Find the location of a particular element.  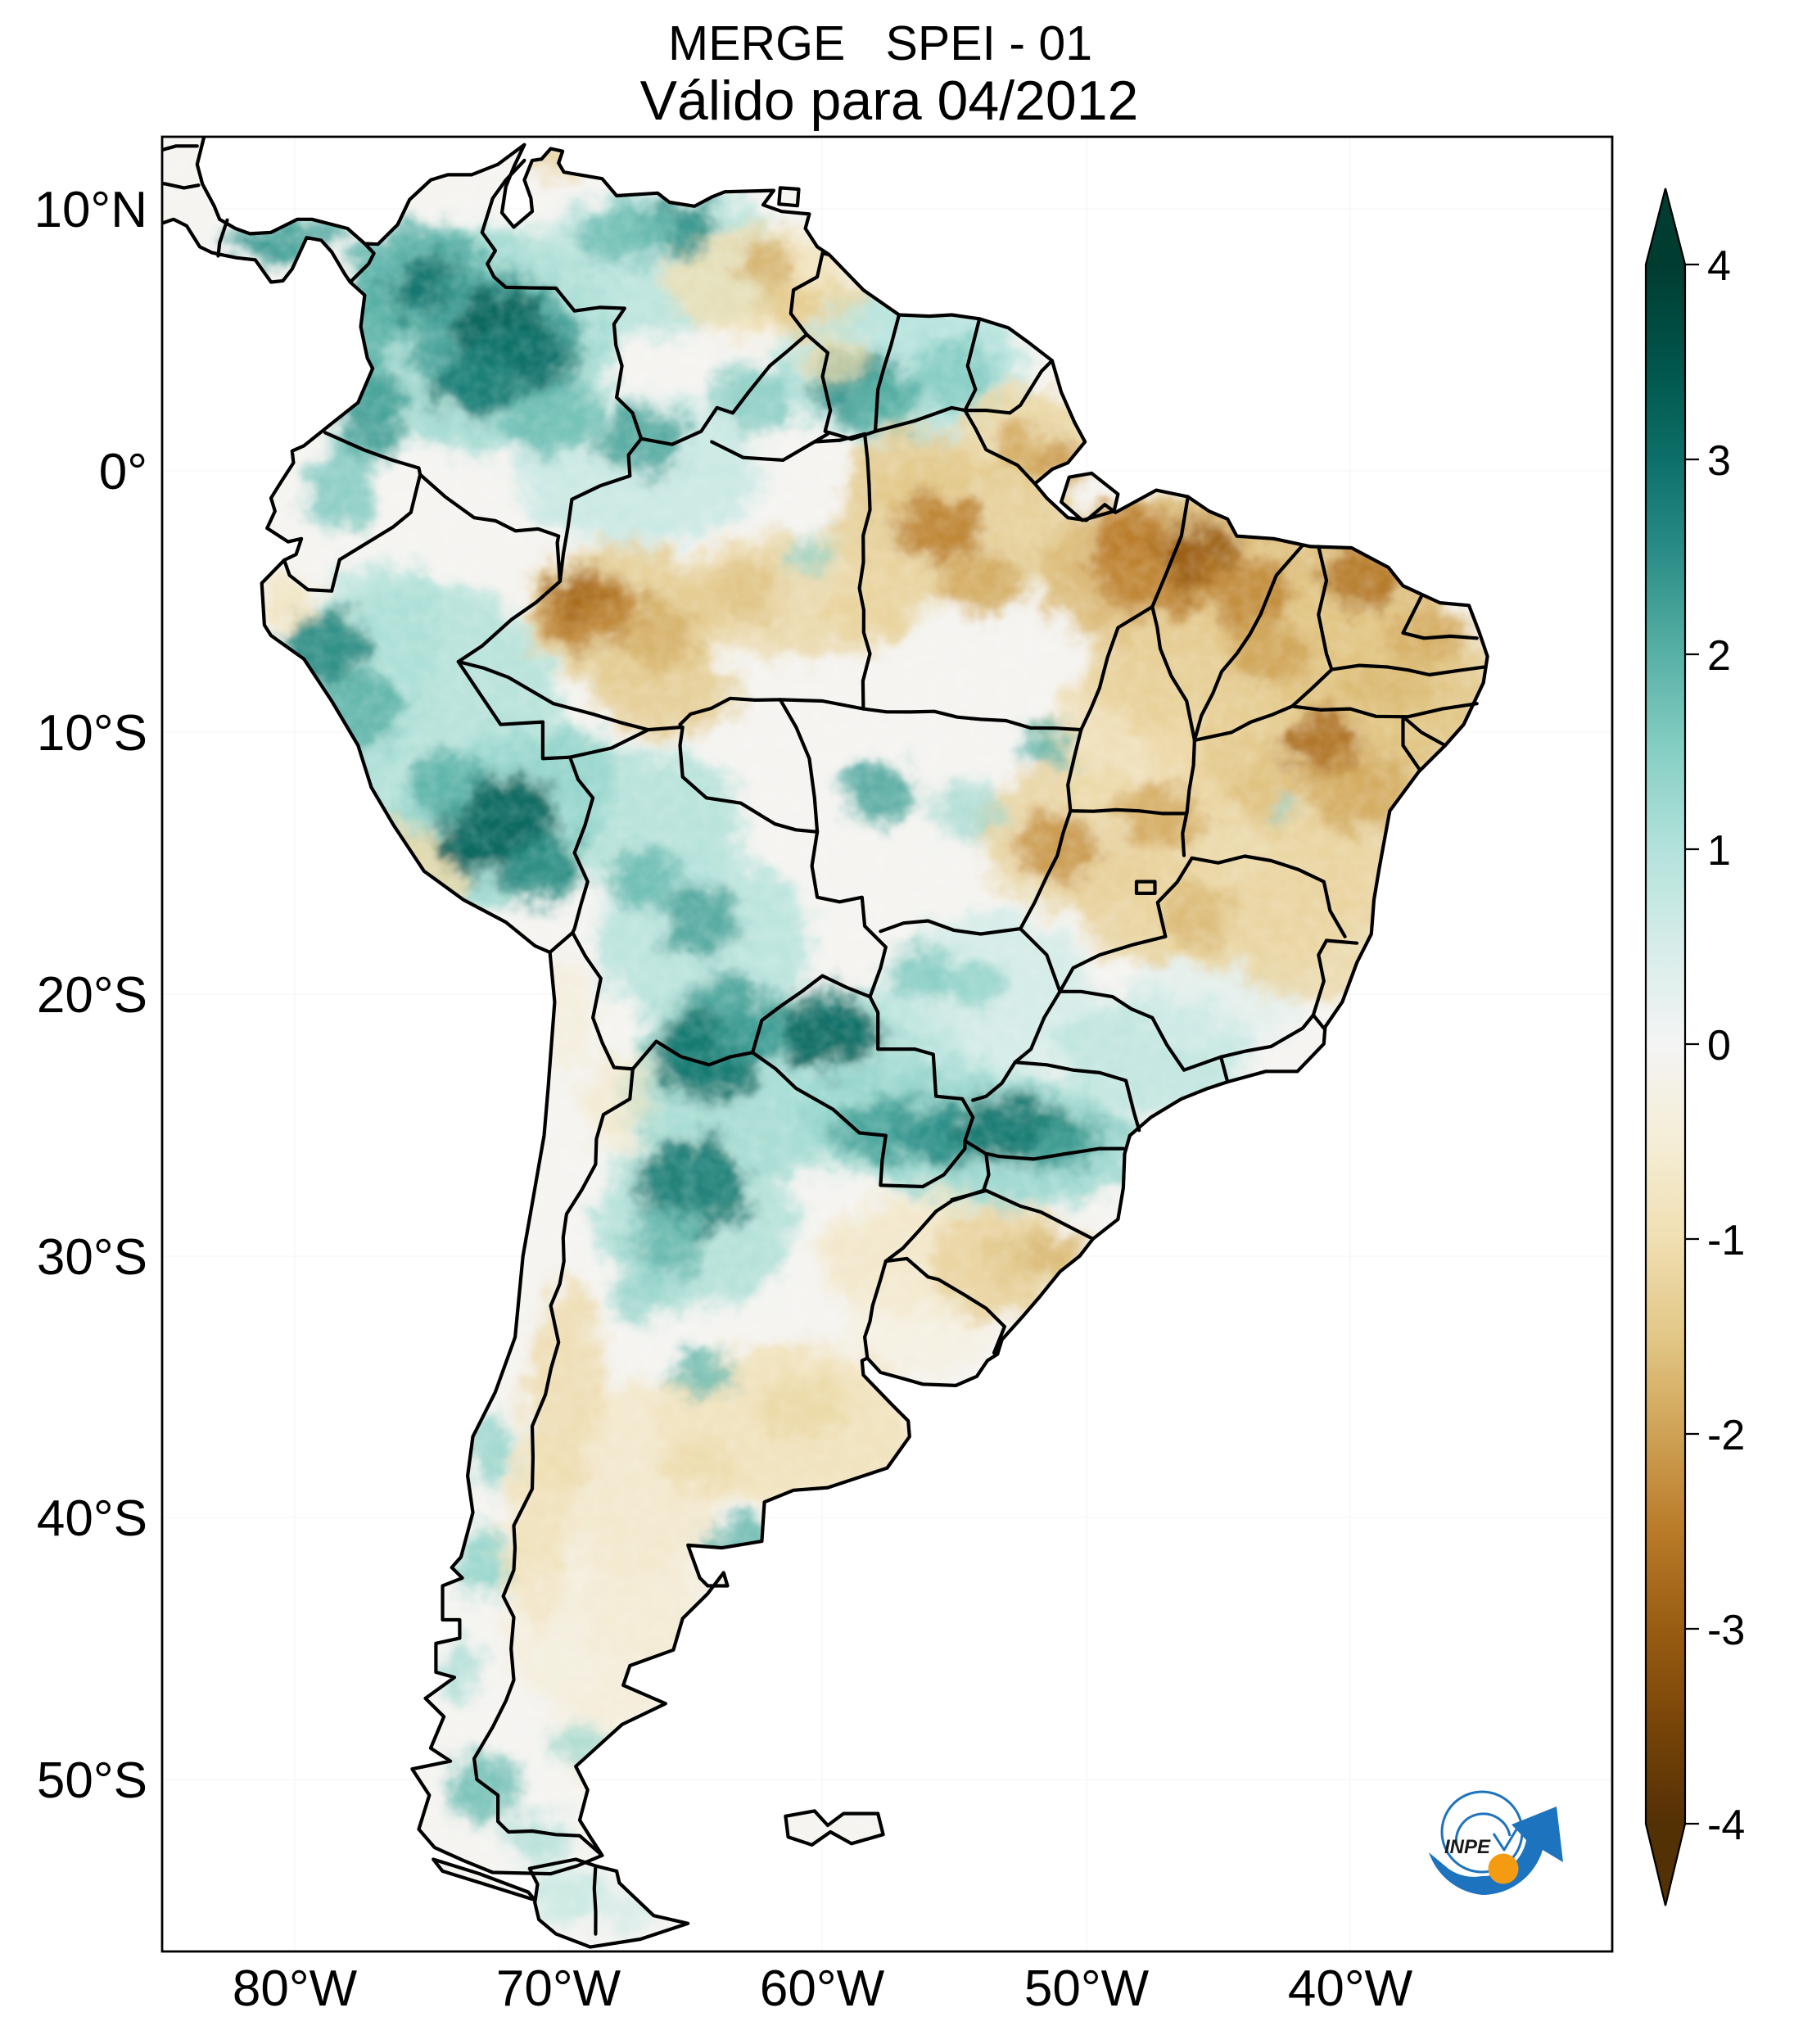

svg-text: 30°S is located at coordinates (92, 1257).